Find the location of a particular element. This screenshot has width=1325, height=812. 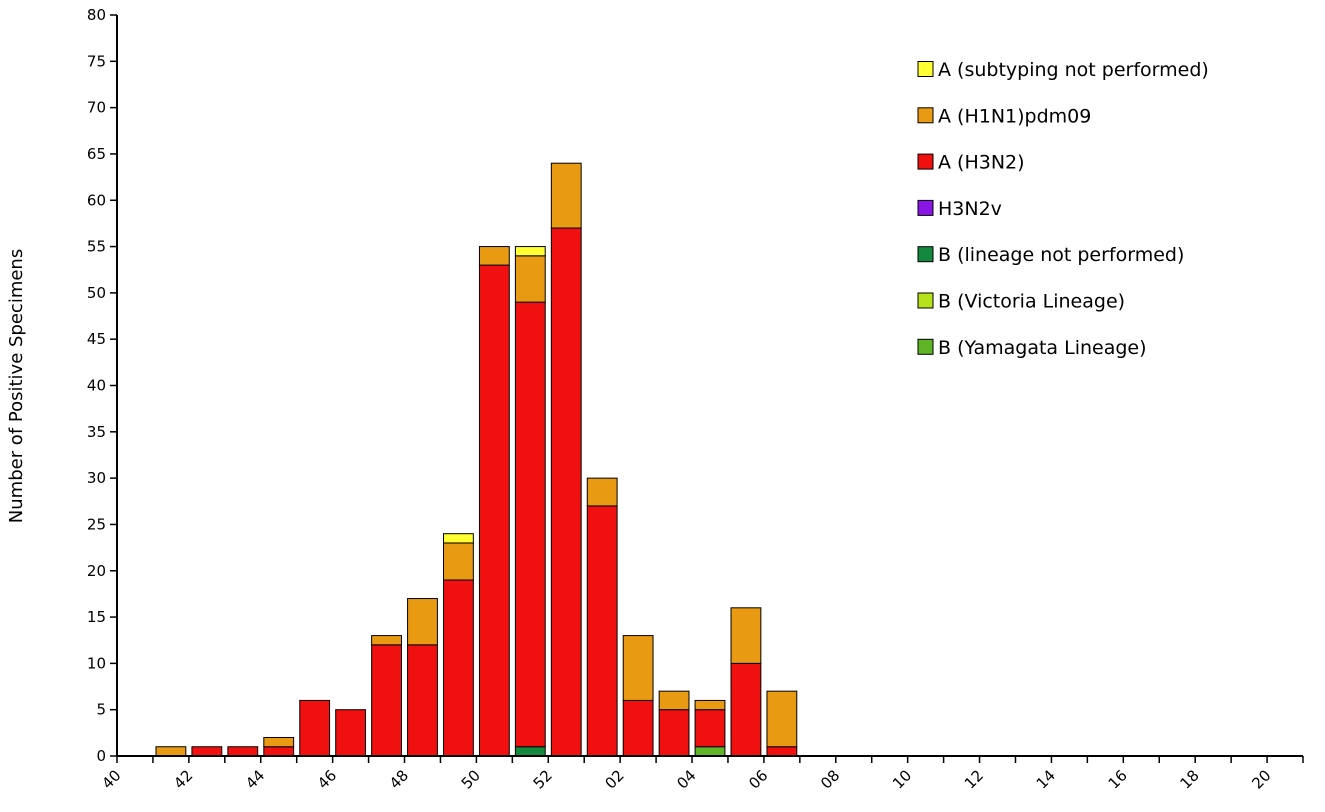

y-tick-label: 30 is located at coordinates (96, 478).